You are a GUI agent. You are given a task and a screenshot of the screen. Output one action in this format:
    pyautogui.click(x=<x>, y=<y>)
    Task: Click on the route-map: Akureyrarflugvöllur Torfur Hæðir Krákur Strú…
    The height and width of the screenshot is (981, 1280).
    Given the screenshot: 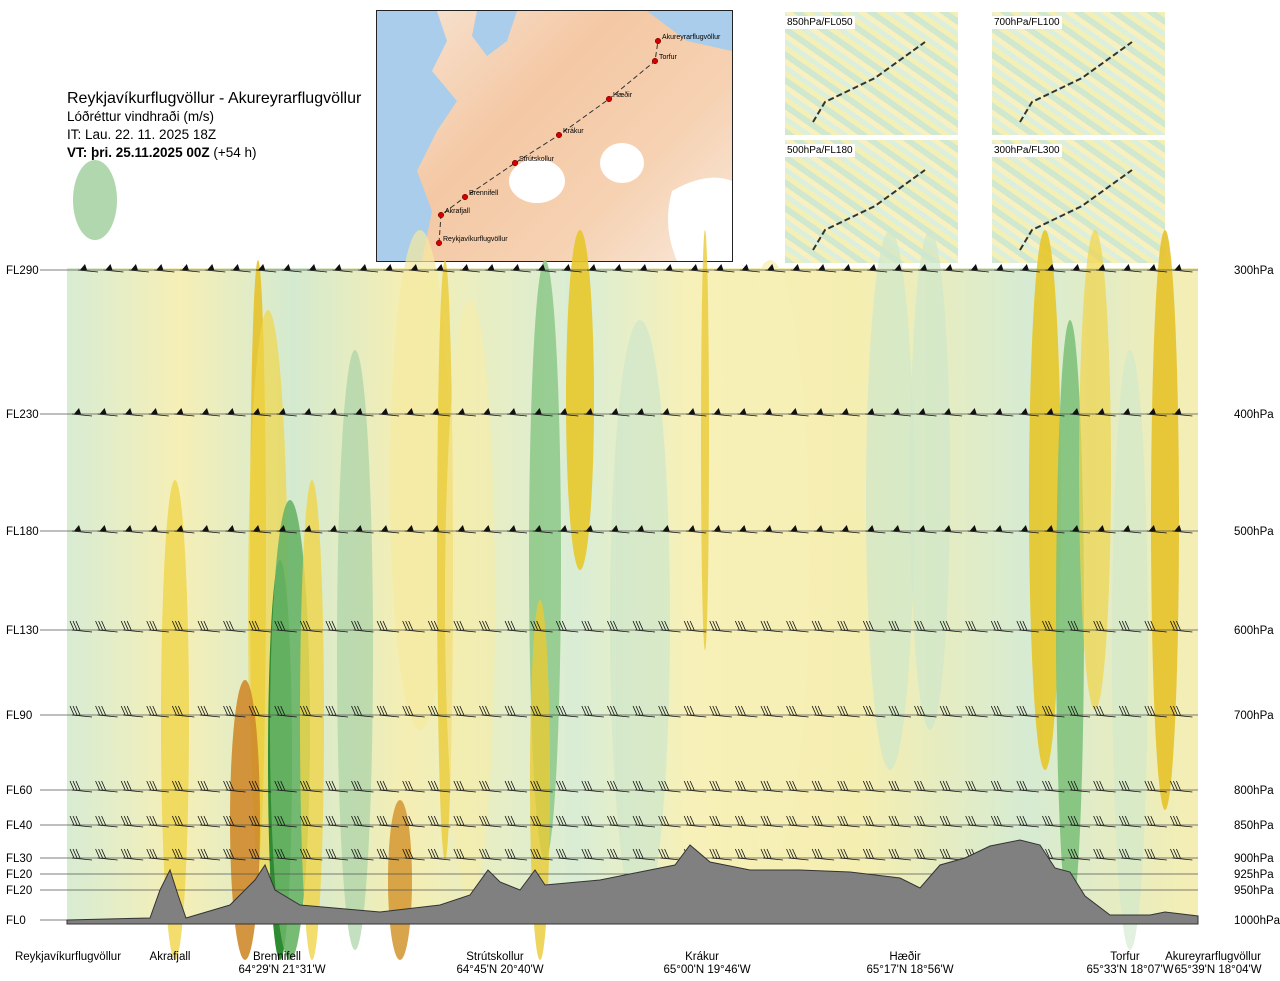 What is the action you would take?
    pyautogui.click(x=554, y=136)
    